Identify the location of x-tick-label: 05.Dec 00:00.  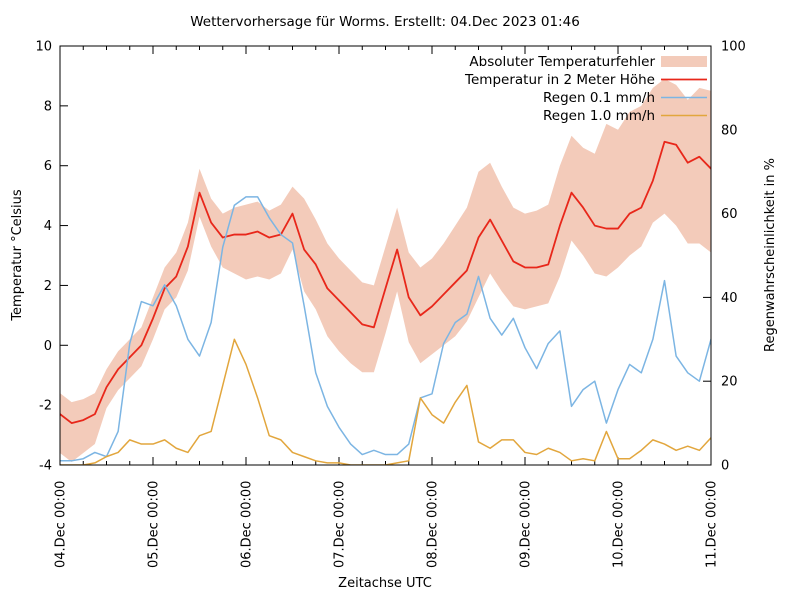
(154, 524).